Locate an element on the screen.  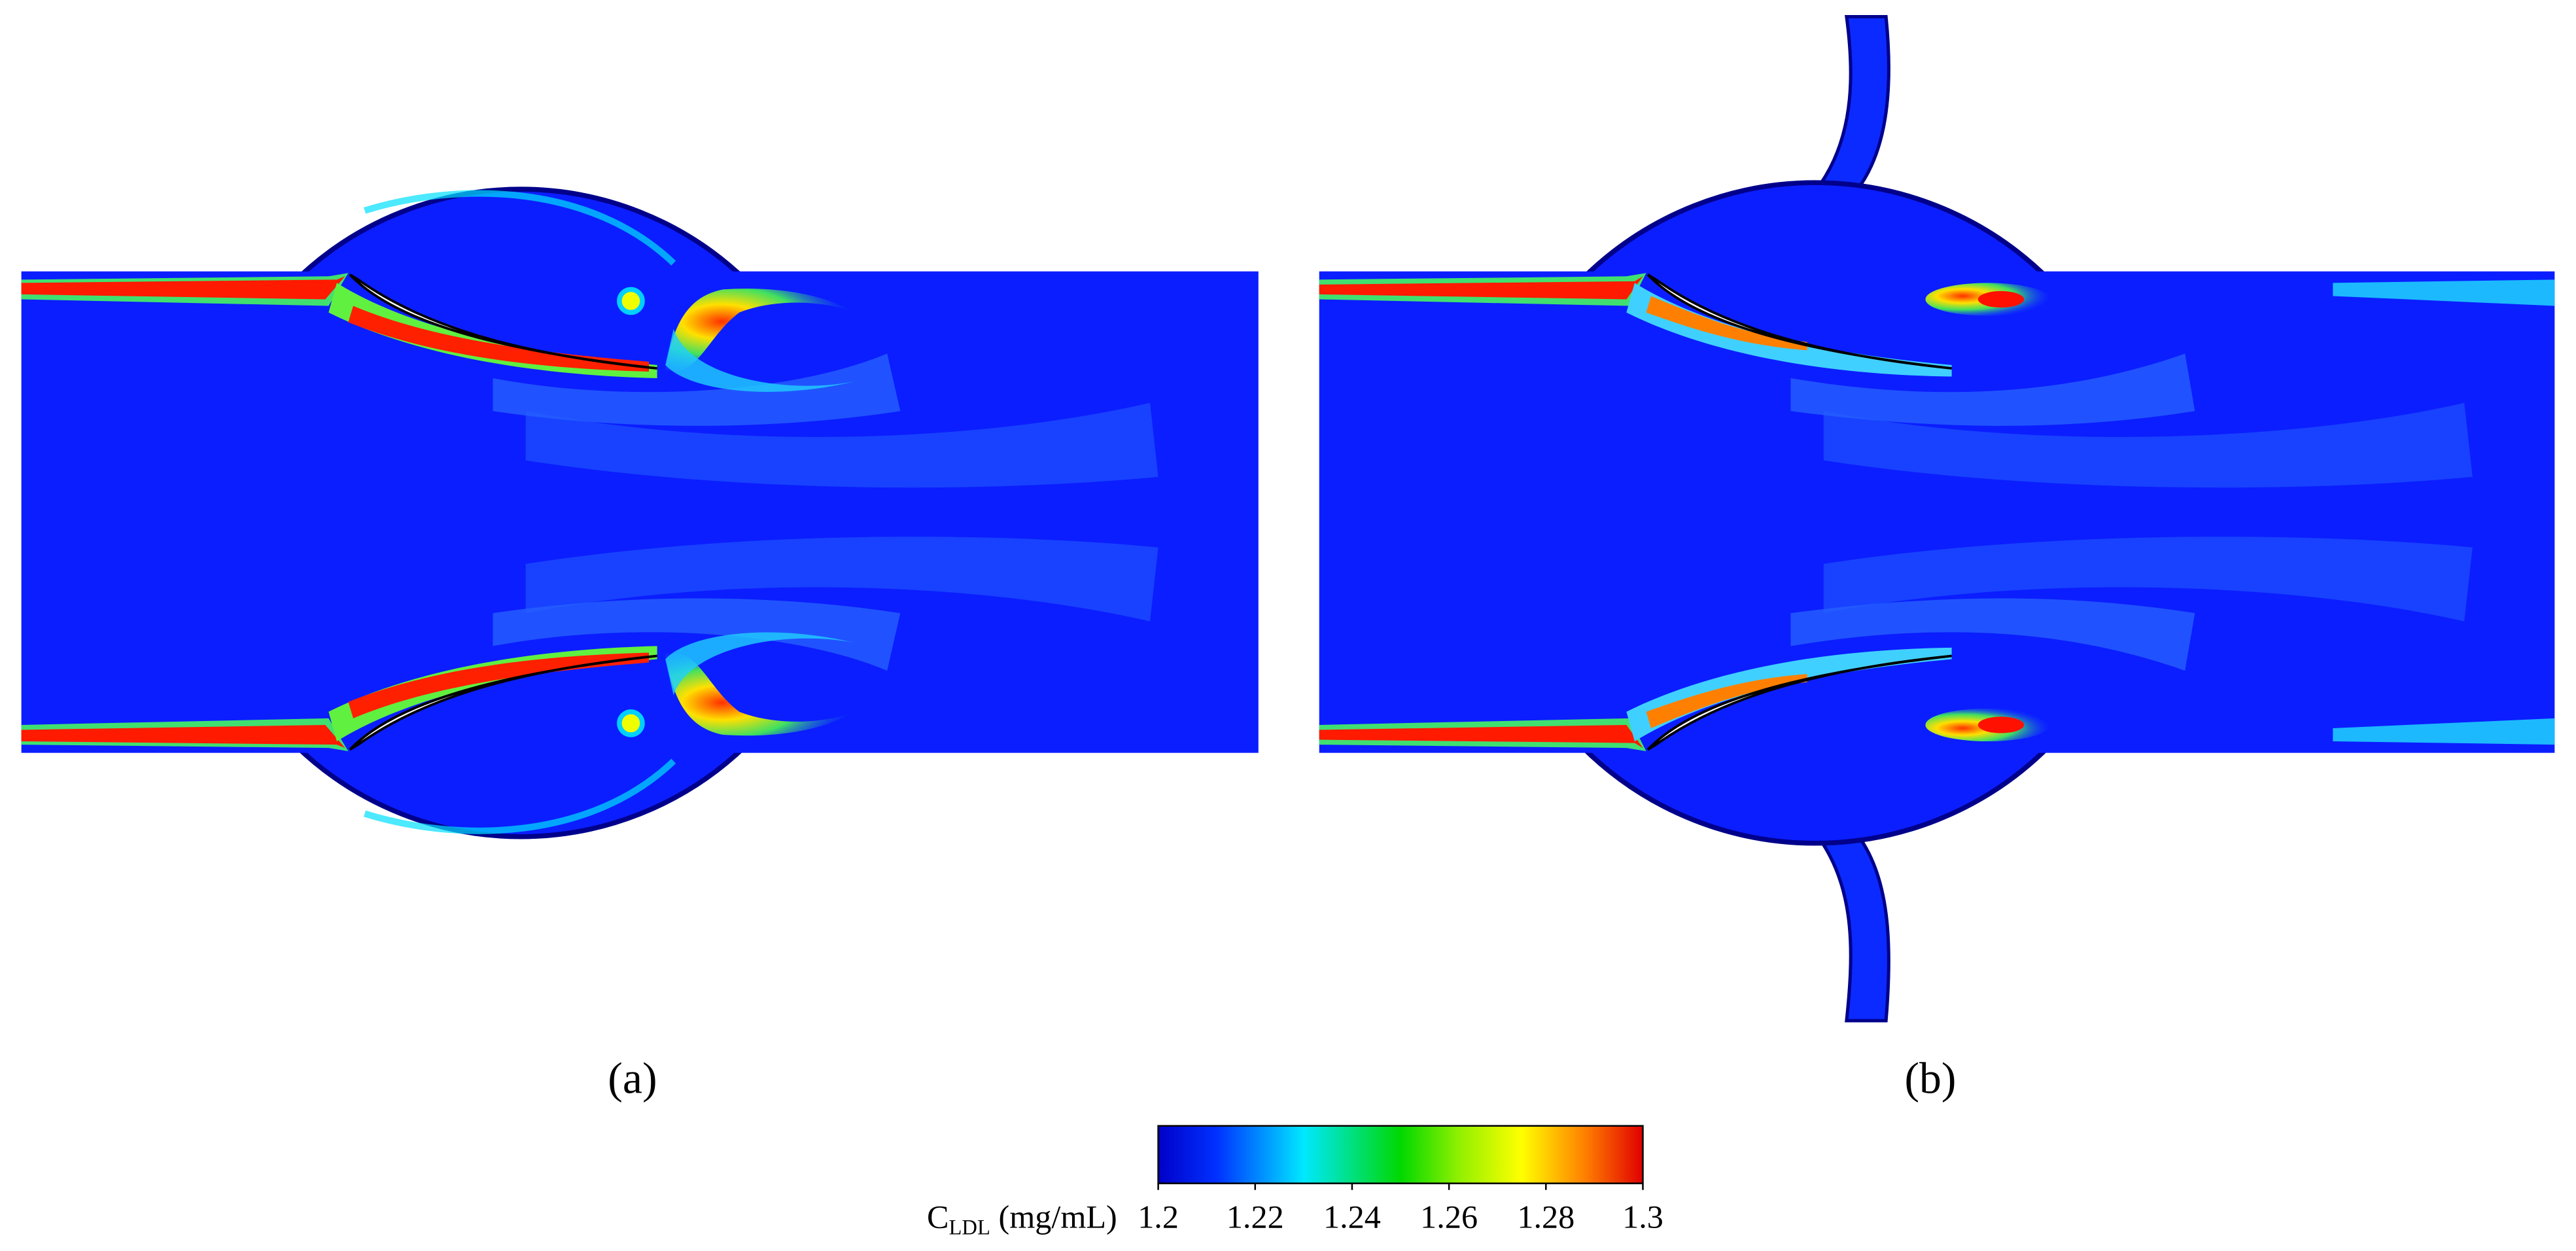
panel-label: (b) is located at coordinates (1930, 1078).